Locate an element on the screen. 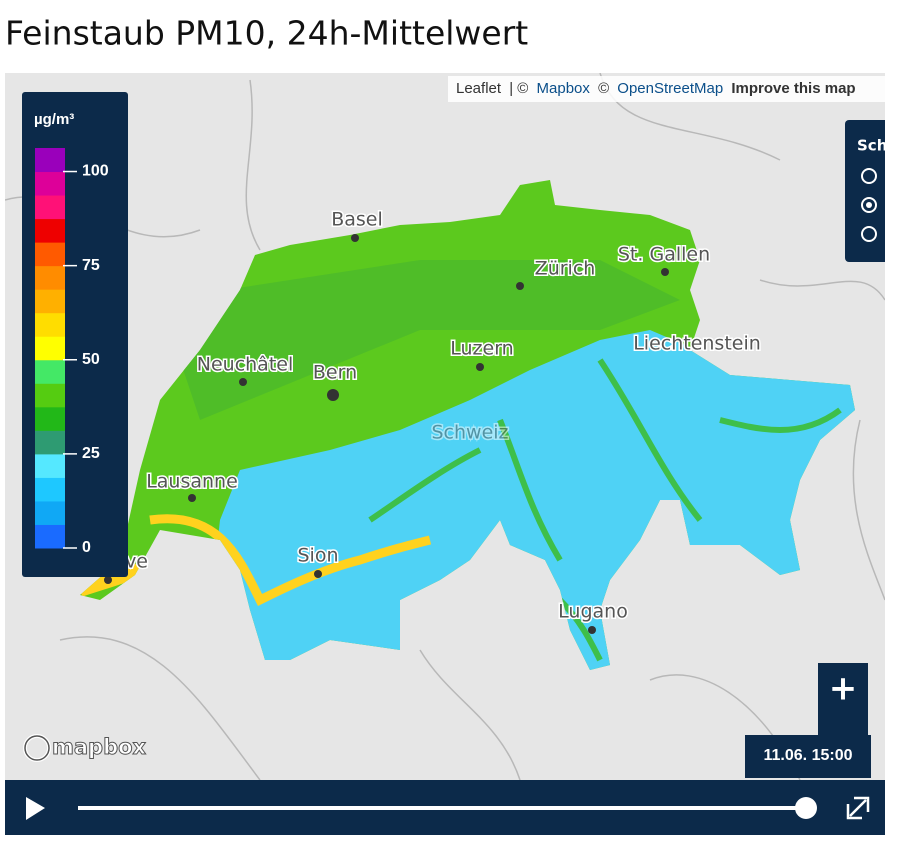 This screenshot has height=849, width=900. place-label: Lugano is located at coordinates (593, 612).